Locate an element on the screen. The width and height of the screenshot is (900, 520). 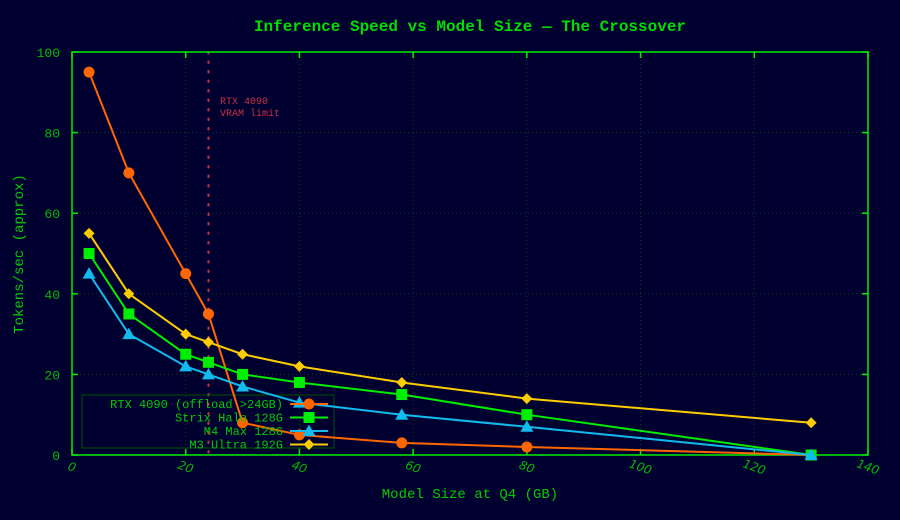
vram-limit-label-line2: VRAM limit is located at coordinates (250, 114).